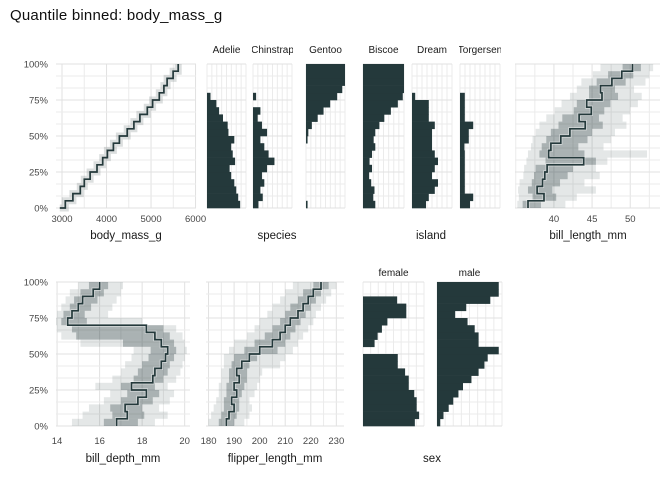  Describe the element at coordinates (393, 273) in the screenshot. I see `facet-label: female` at that location.